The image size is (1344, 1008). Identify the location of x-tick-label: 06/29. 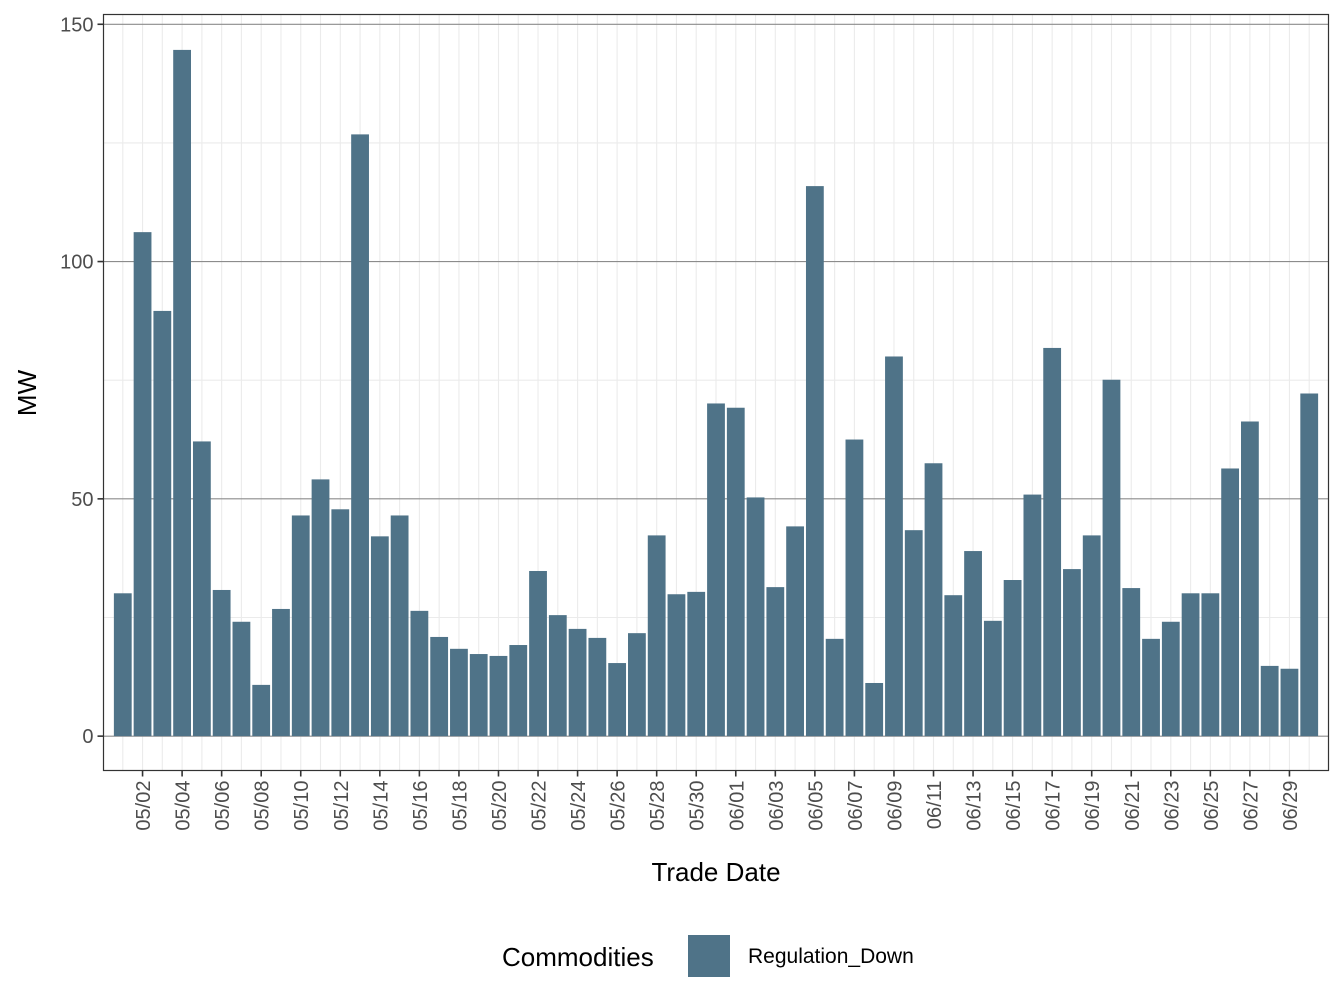
(1291, 806).